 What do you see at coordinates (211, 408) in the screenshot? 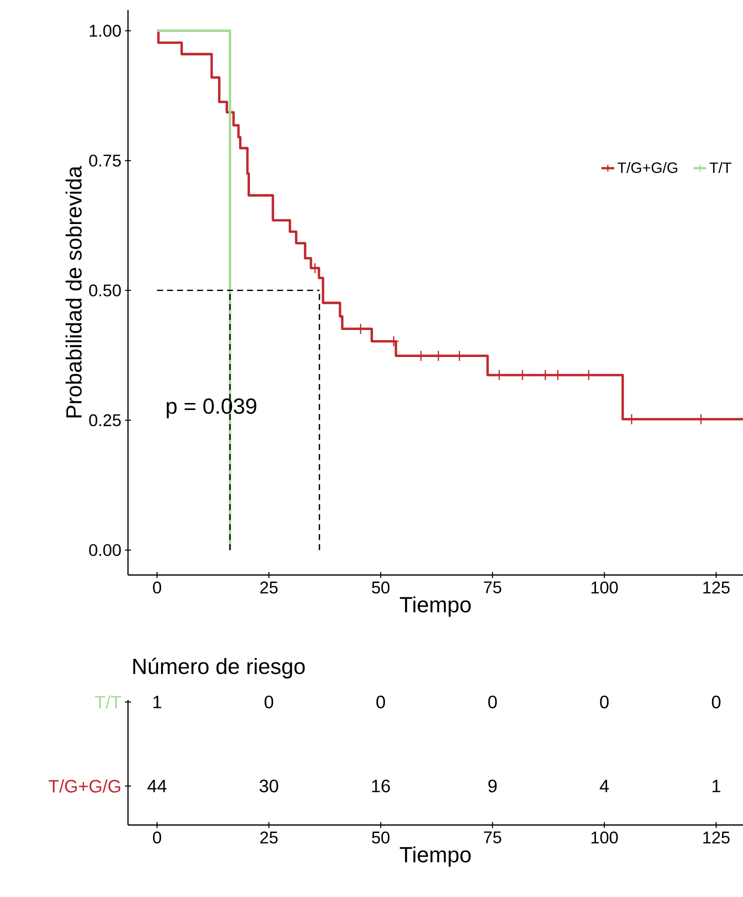
I see `annotation: p = 0.039` at bounding box center [211, 408].